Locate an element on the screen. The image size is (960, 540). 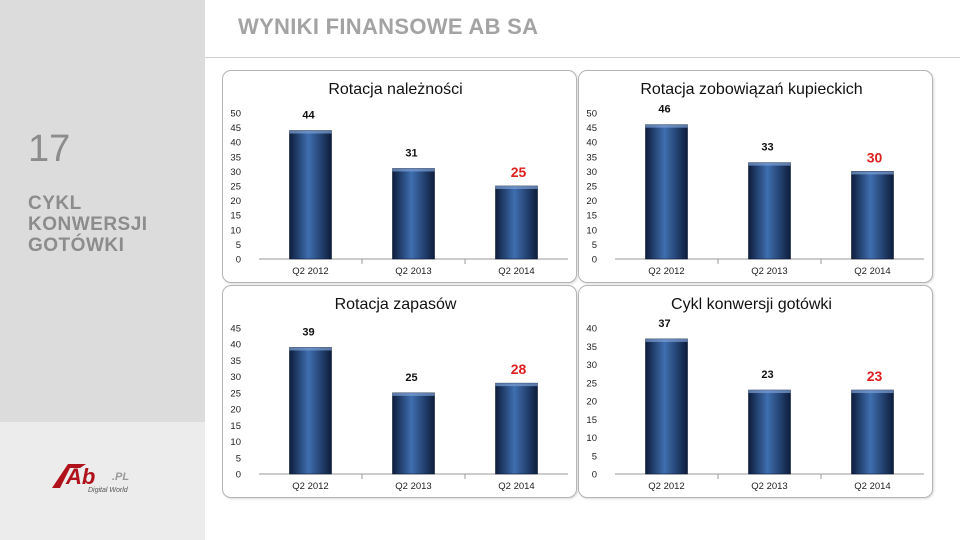
data-label: 28 is located at coordinates (519, 369).